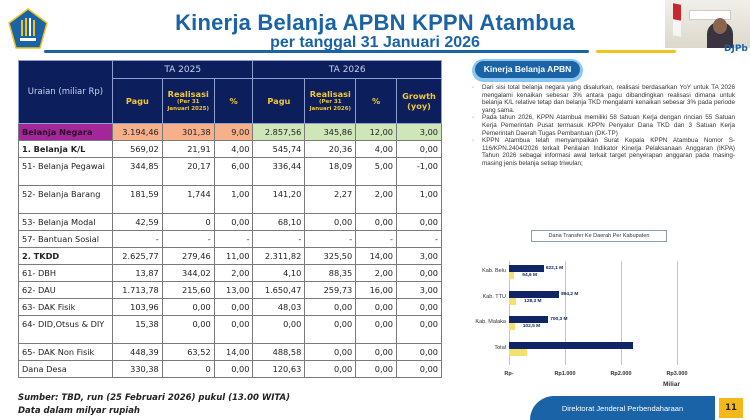  What do you see at coordinates (279, 256) in the screenshot?
I see `cell-pagu26: 2.311,82` at bounding box center [279, 256].